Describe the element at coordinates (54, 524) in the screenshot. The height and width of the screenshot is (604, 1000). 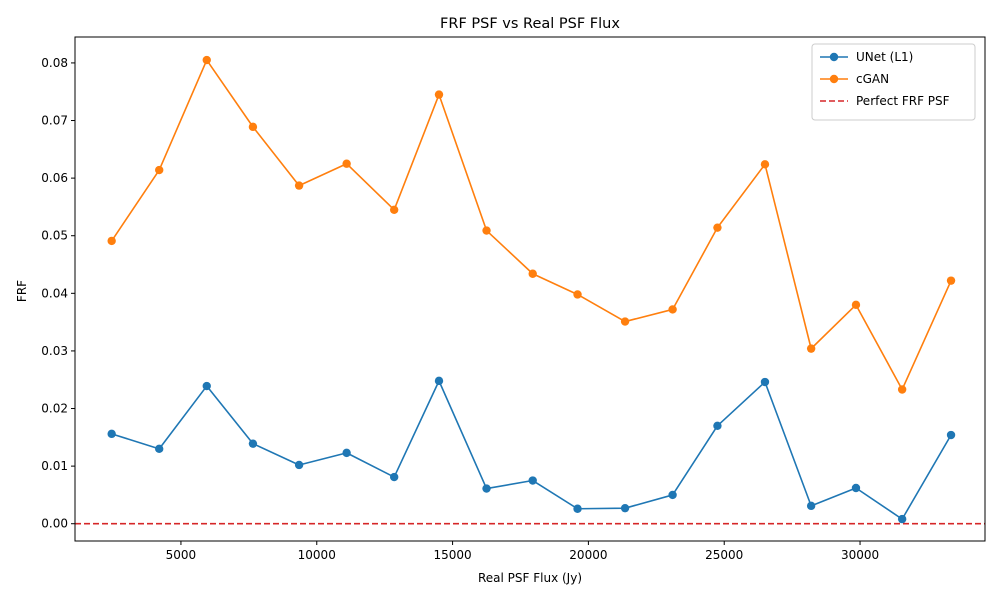
I see `y-tick-label-0: 0.00` at that location.